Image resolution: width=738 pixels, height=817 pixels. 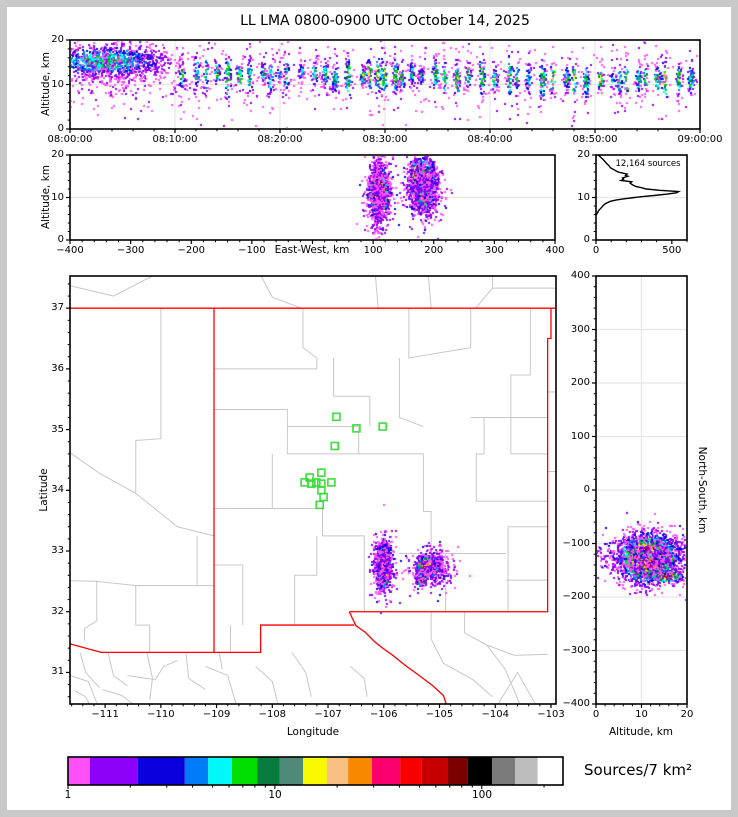 I want to click on ns_height-ytick: −200, so click(x=576, y=596).